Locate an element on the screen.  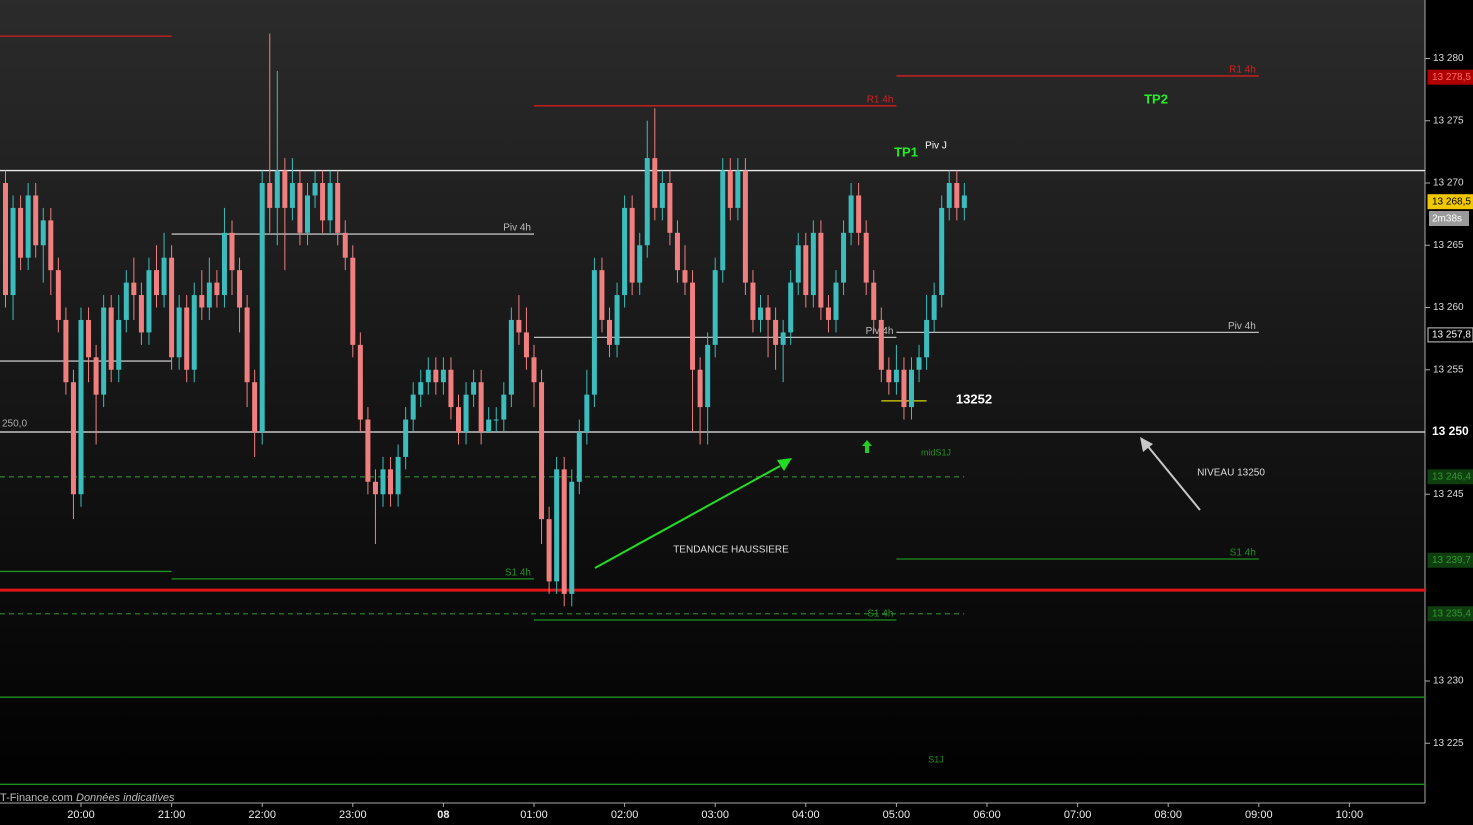
x-tick-label: 23:00 is located at coordinates (353, 815).